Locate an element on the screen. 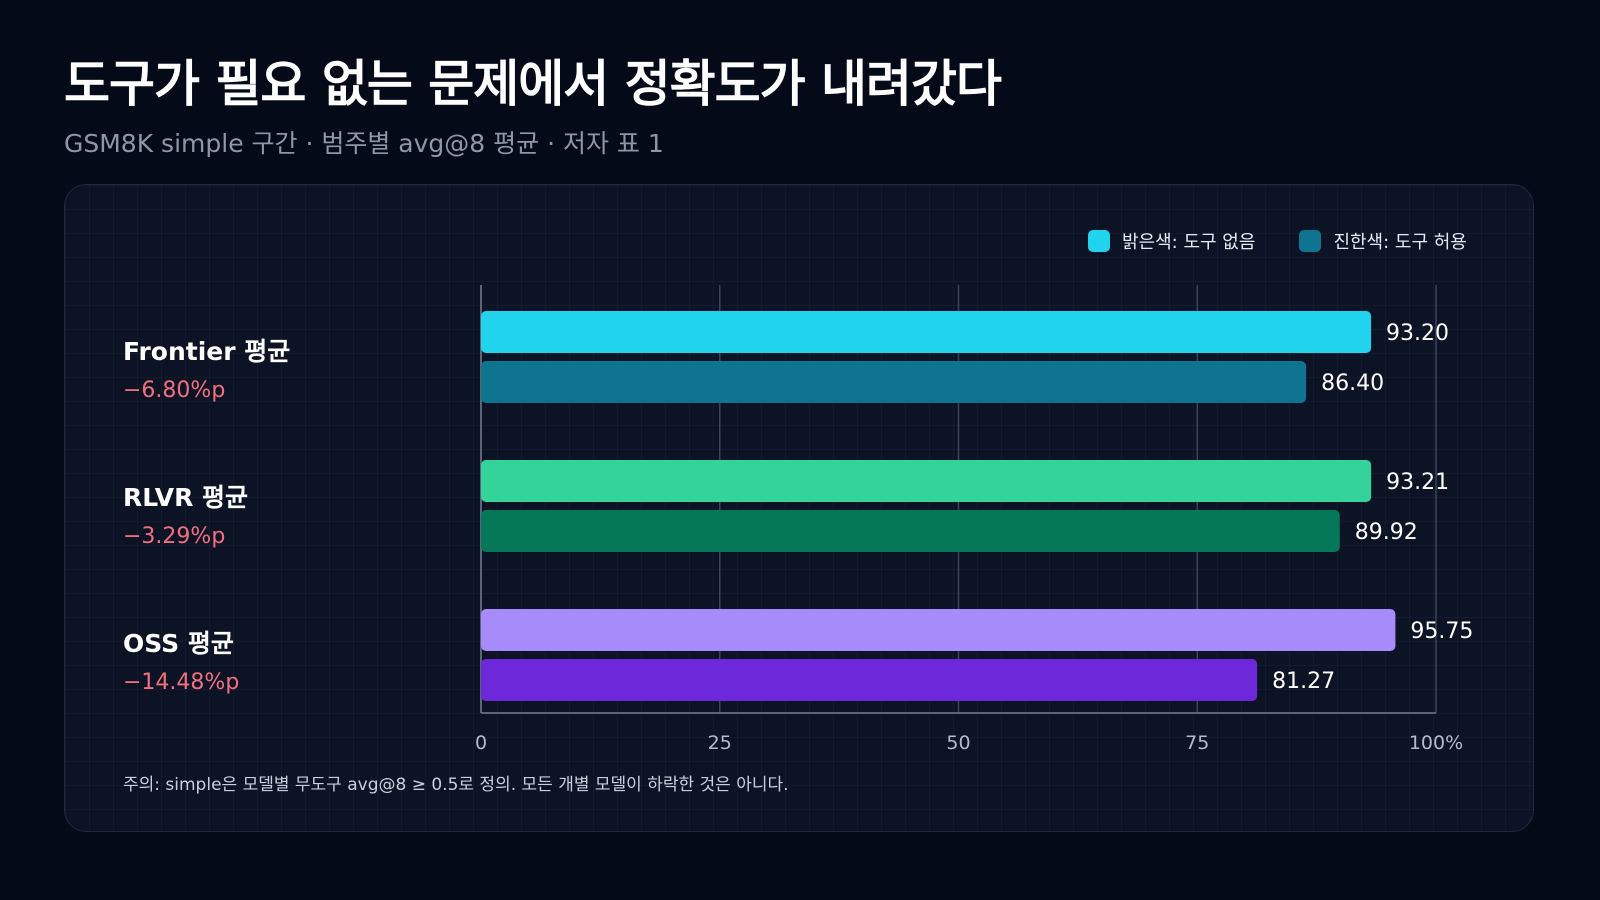 This screenshot has height=900, width=1600. group-label-frontier: Frontier 평균 is located at coordinates (207, 351).